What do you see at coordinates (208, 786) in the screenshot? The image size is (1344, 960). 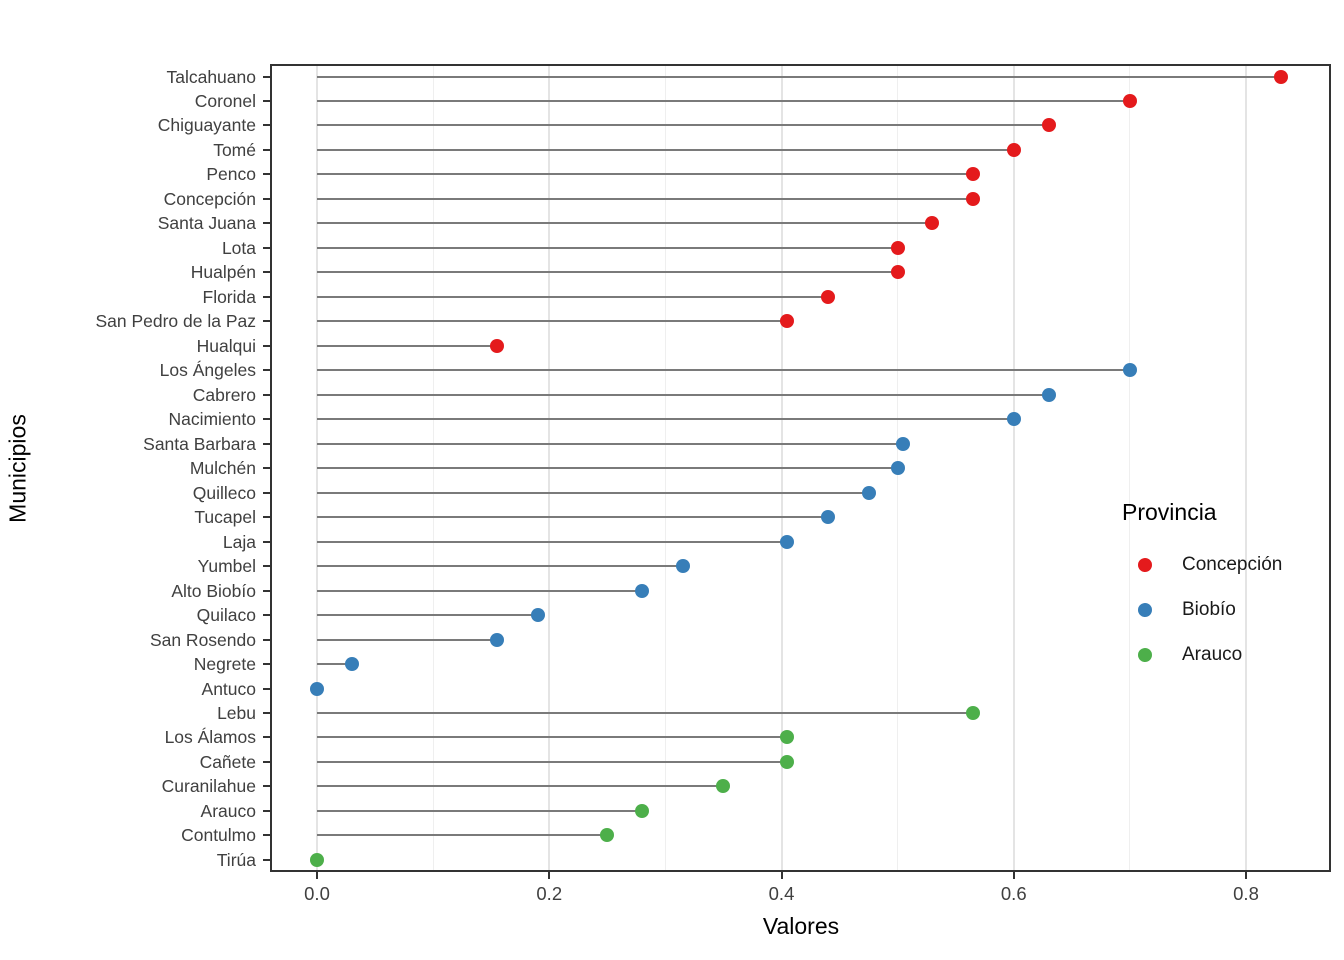 I see `y-tick-label: Curanilahue` at bounding box center [208, 786].